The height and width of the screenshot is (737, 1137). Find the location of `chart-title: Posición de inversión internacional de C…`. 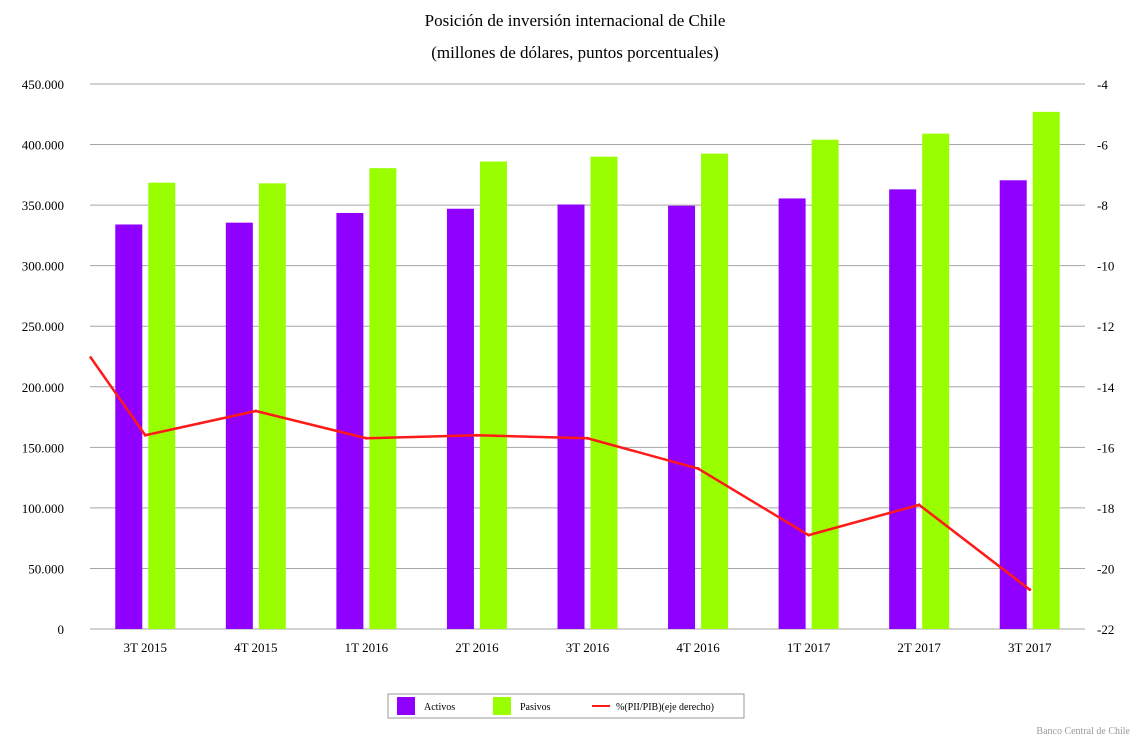

chart-title: Posición de inversión internacional de C… is located at coordinates (575, 20).